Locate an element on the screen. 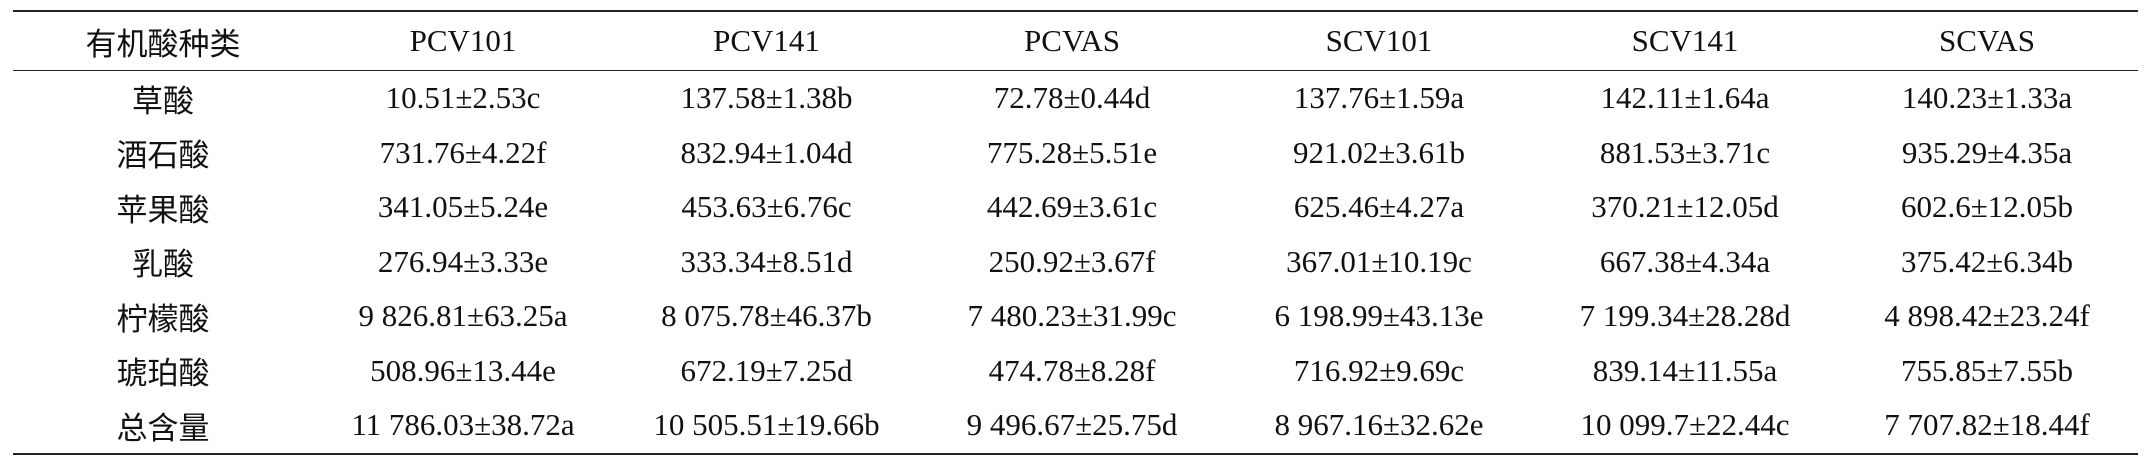 The height and width of the screenshot is (465, 2151). table-cell: 6 198.99±43.13e is located at coordinates (1379, 316).